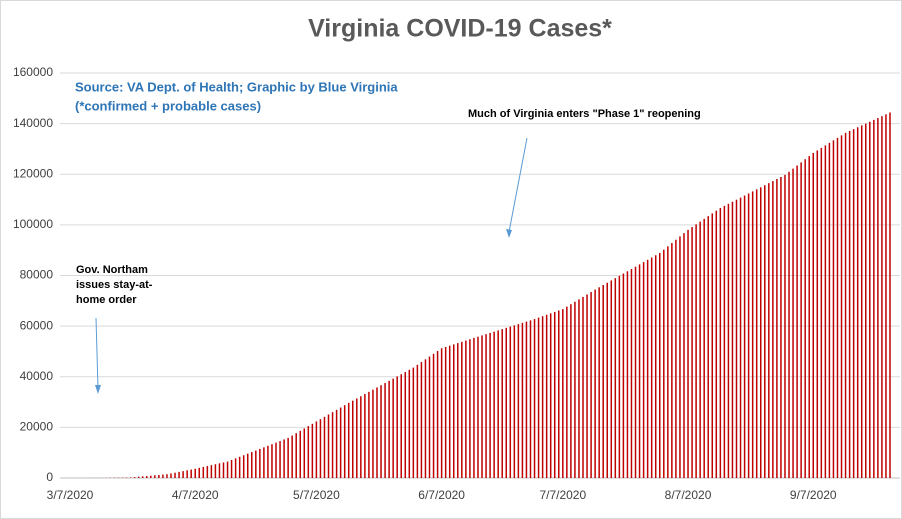 The height and width of the screenshot is (519, 902). What do you see at coordinates (460, 29) in the screenshot?
I see `chart-title: Virginia COVID-19 Cases*` at bounding box center [460, 29].